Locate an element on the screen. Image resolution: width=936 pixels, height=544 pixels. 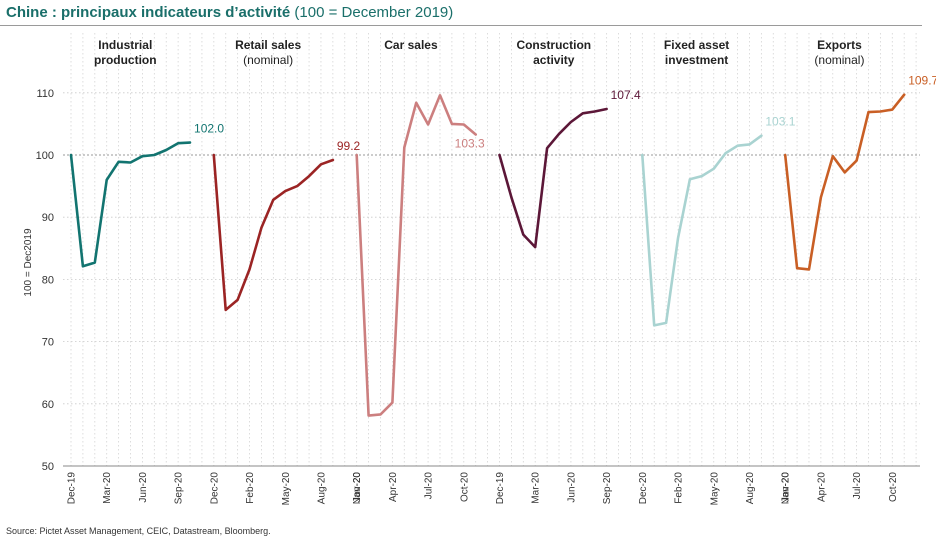
y-tick-label-1: 60 is located at coordinates (48, 405).